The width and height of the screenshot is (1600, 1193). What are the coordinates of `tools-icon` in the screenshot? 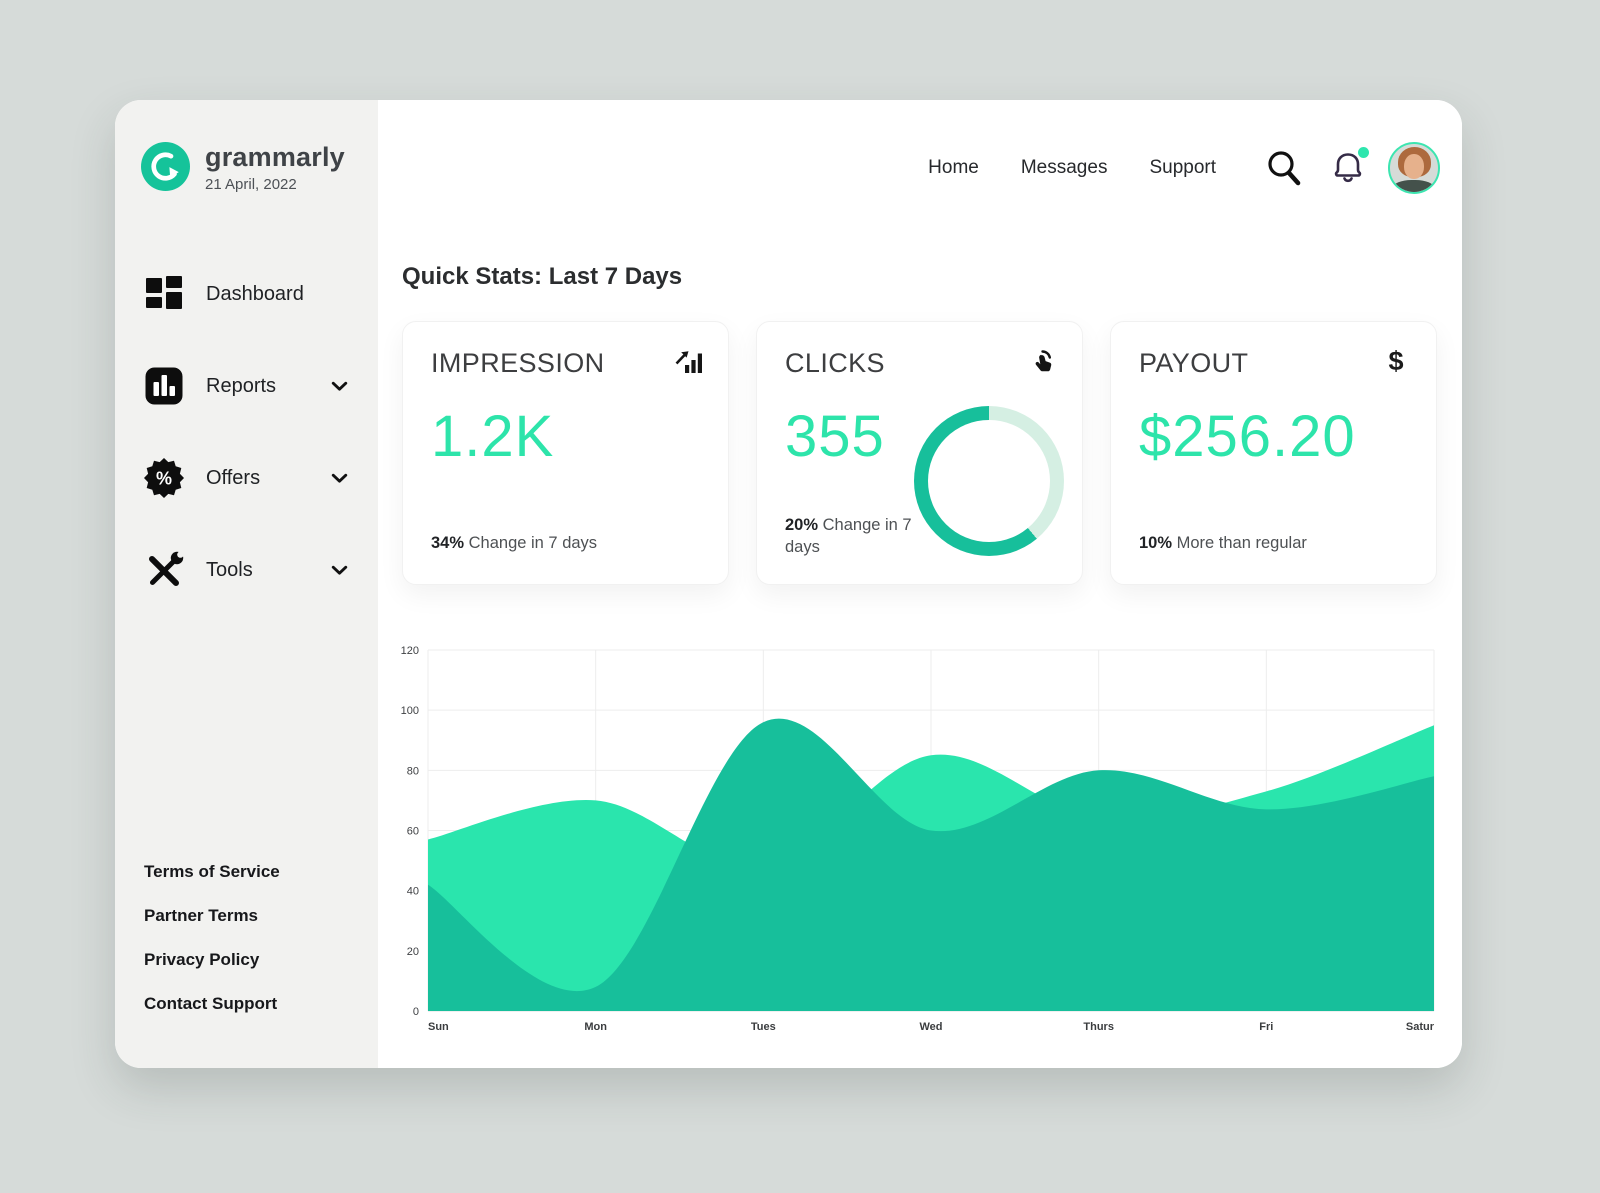 It's located at (164, 570).